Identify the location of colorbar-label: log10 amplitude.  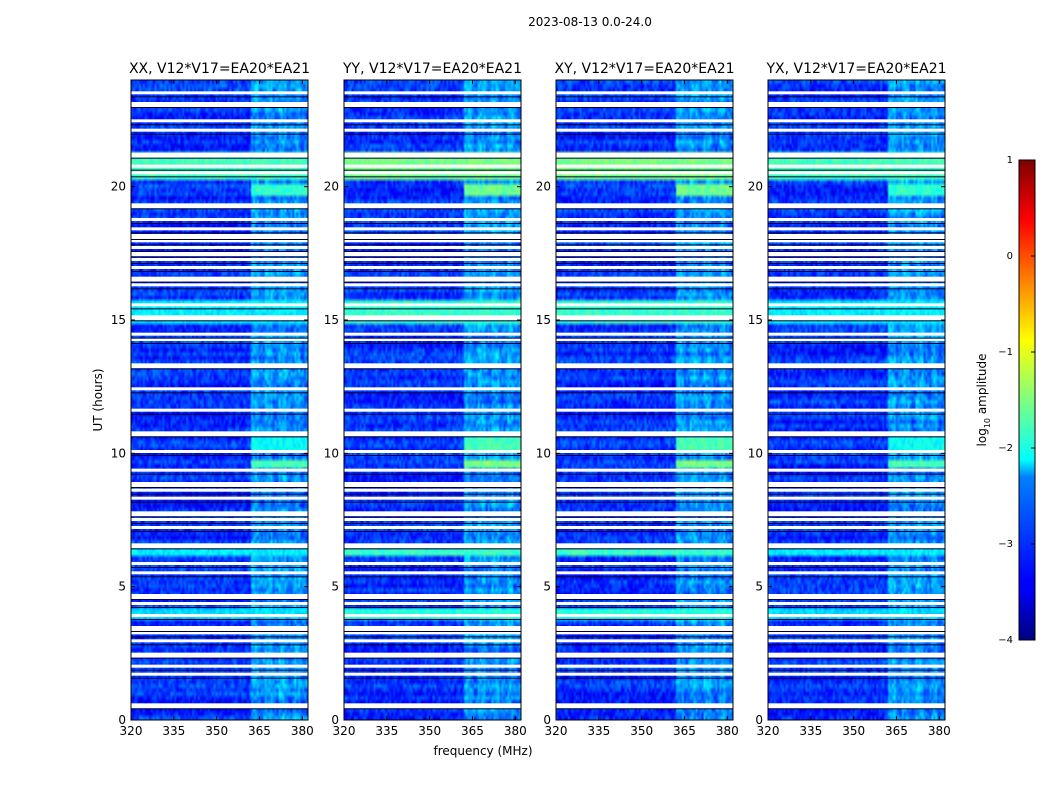
(983, 400).